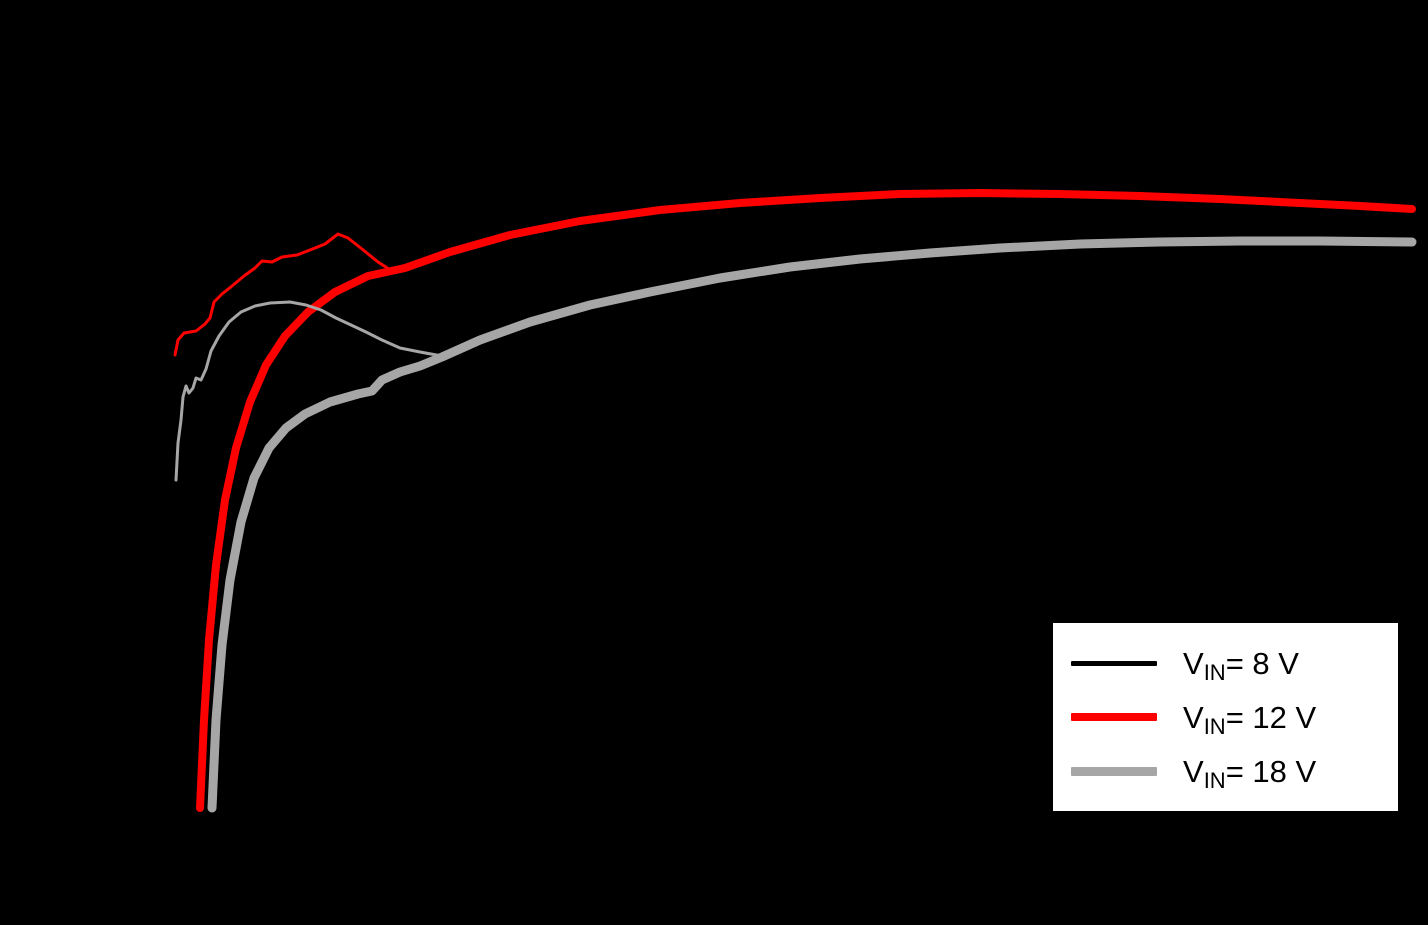  What do you see at coordinates (1262, 663) in the screenshot?
I see `legend-label-value: = 8 V` at bounding box center [1262, 663].